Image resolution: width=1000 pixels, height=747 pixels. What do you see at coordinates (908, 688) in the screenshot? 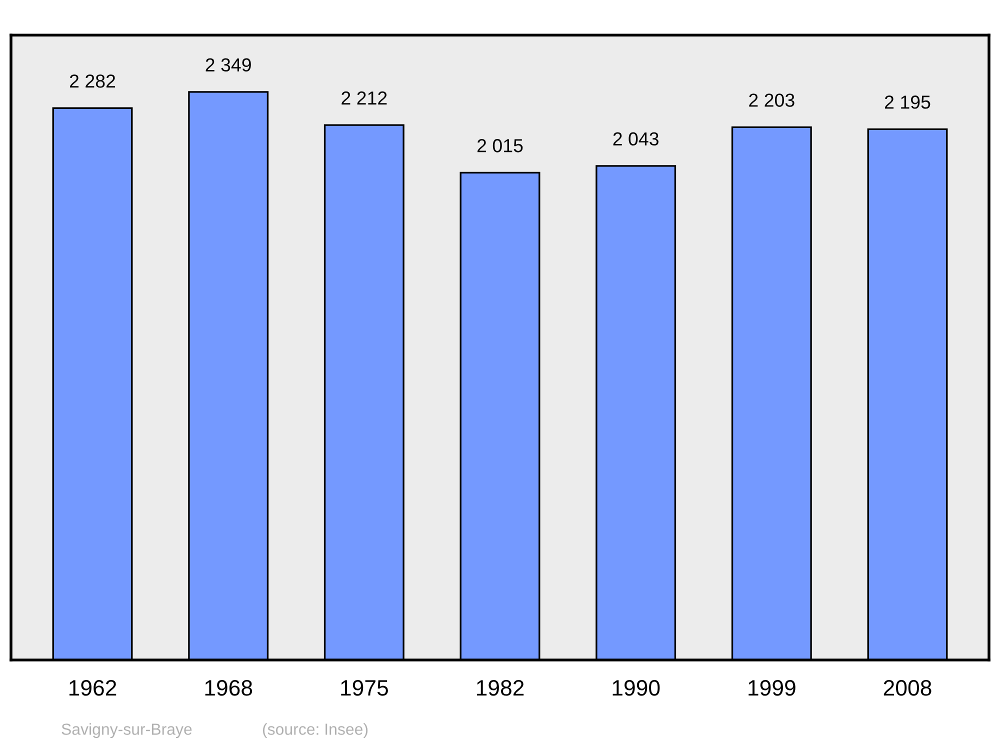
I see `x-tick-label: 2008` at bounding box center [908, 688].